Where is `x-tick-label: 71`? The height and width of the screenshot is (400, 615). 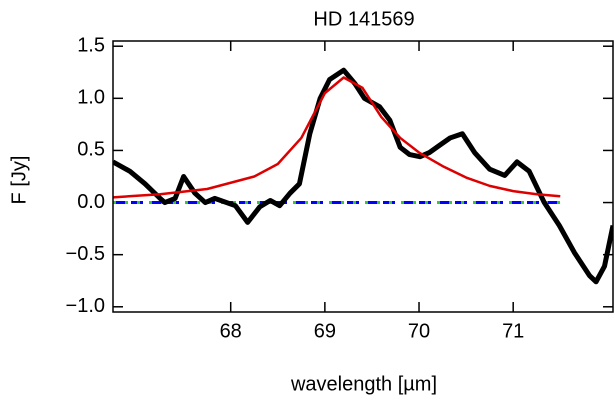 x-tick-label: 71 is located at coordinates (513, 331).